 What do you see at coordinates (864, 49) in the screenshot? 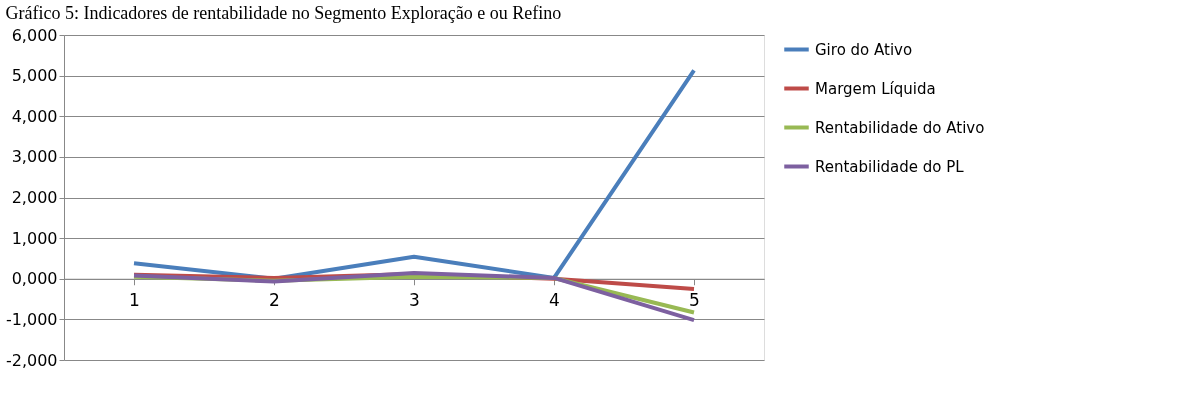
I see `legend-label: Giro do Ativo` at bounding box center [864, 49].